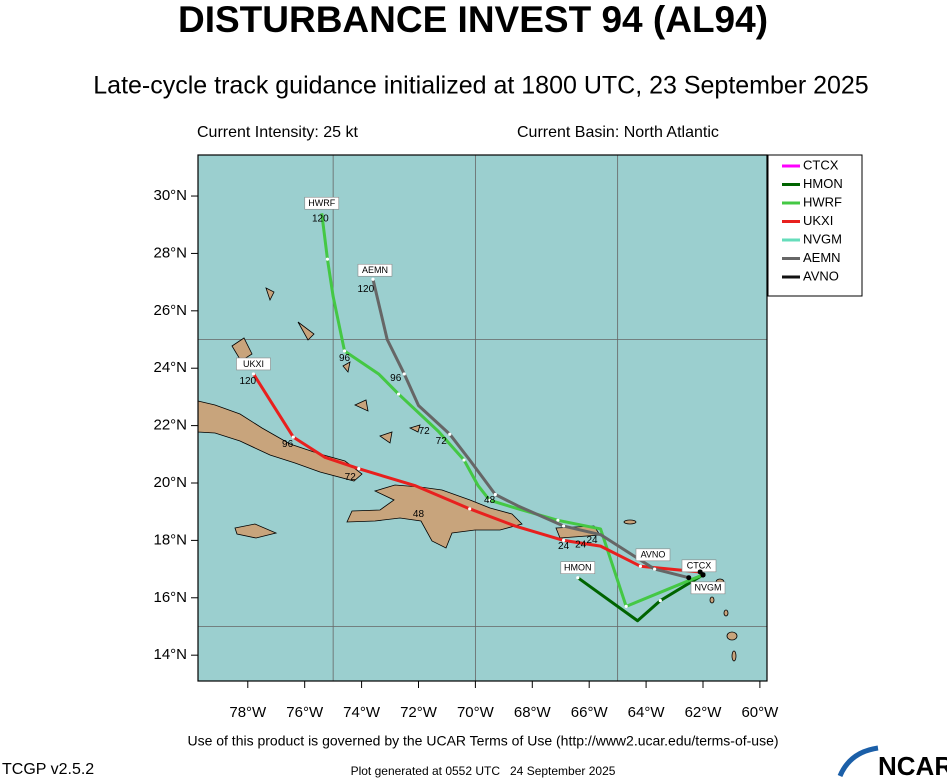 The height and width of the screenshot is (780, 947). I want to click on legend-label: CTCX, so click(821, 164).